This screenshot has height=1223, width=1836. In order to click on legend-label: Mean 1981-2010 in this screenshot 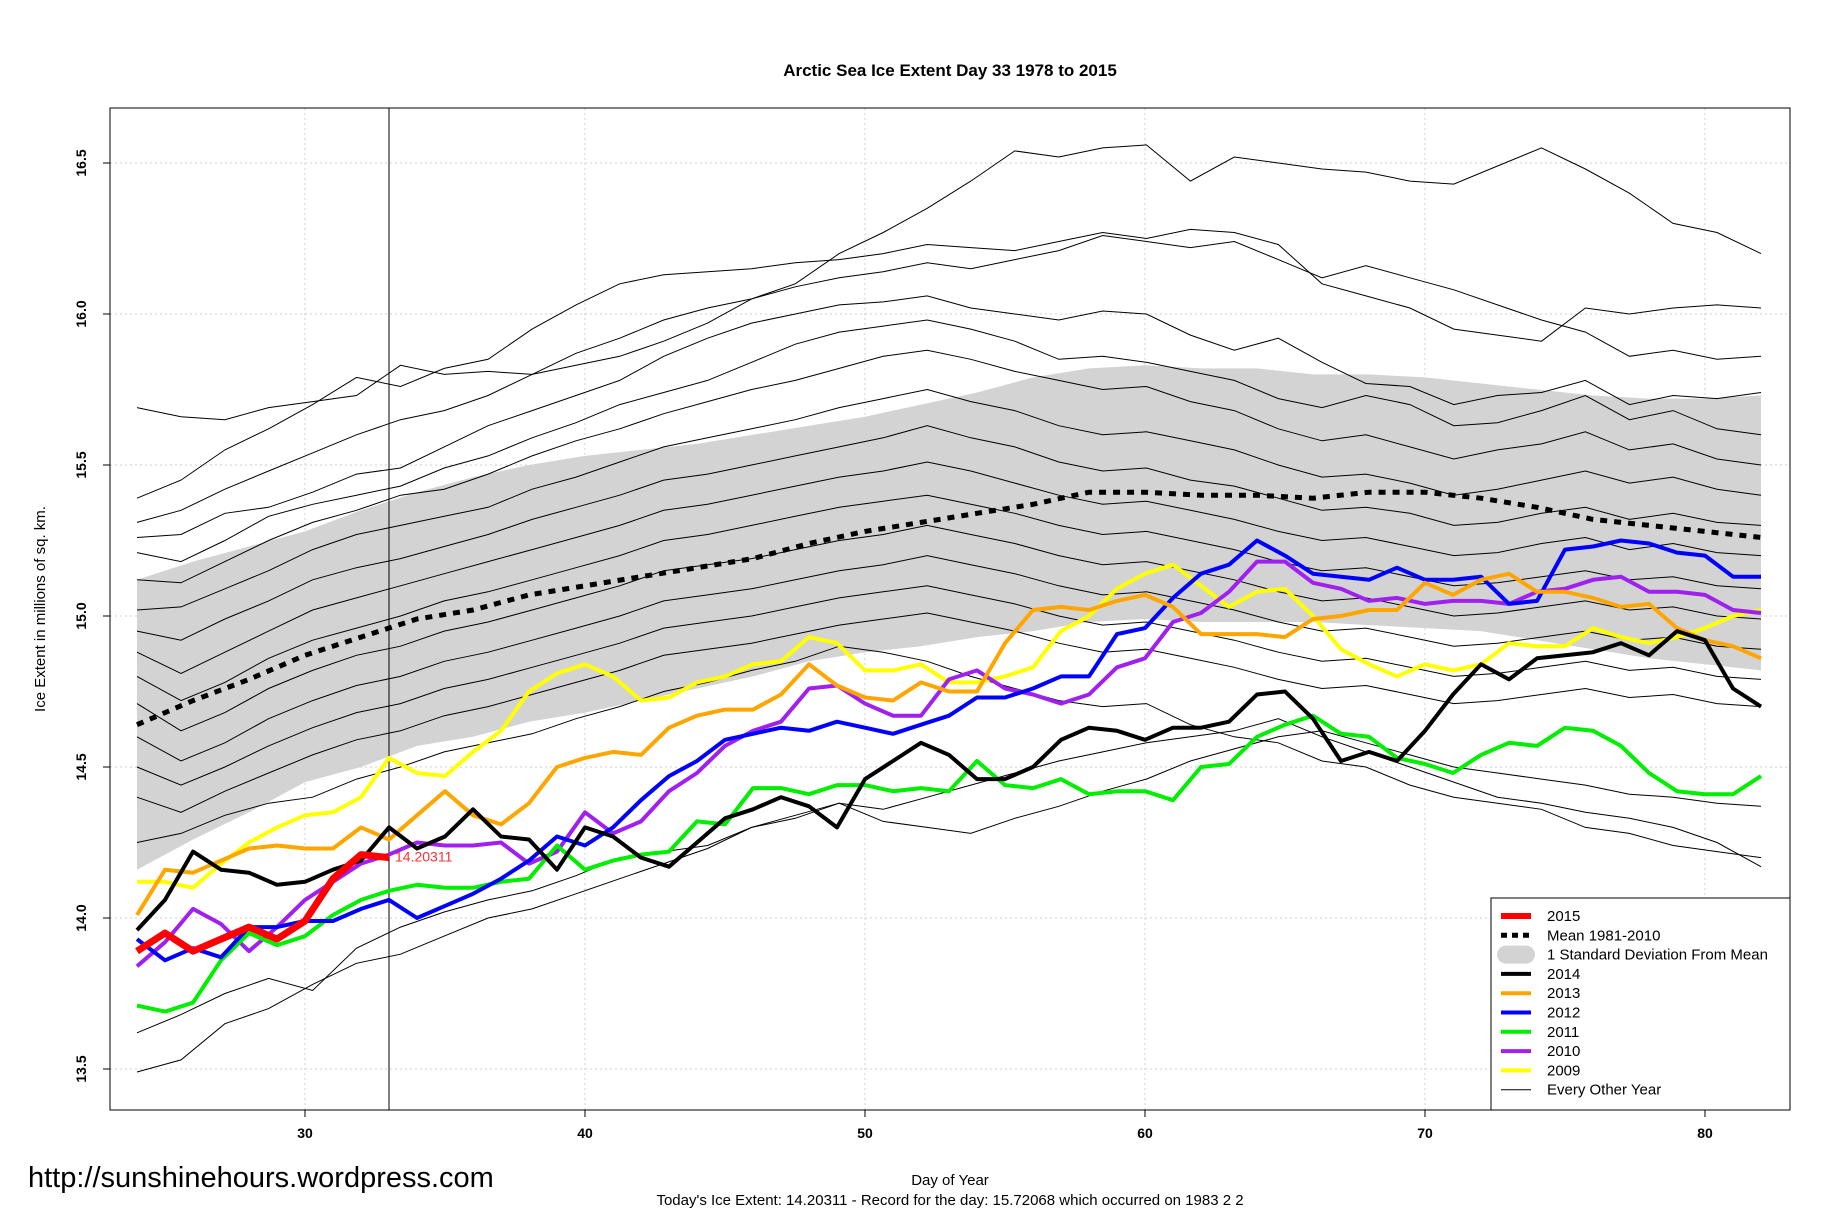, I will do `click(1603, 935)`.